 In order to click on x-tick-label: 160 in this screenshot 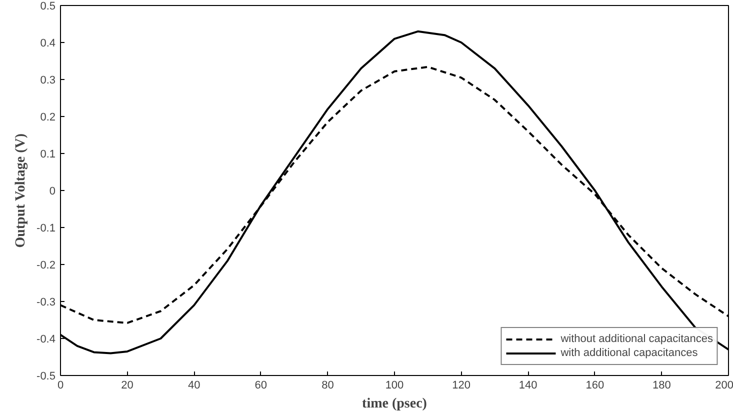, I will do `click(595, 386)`.